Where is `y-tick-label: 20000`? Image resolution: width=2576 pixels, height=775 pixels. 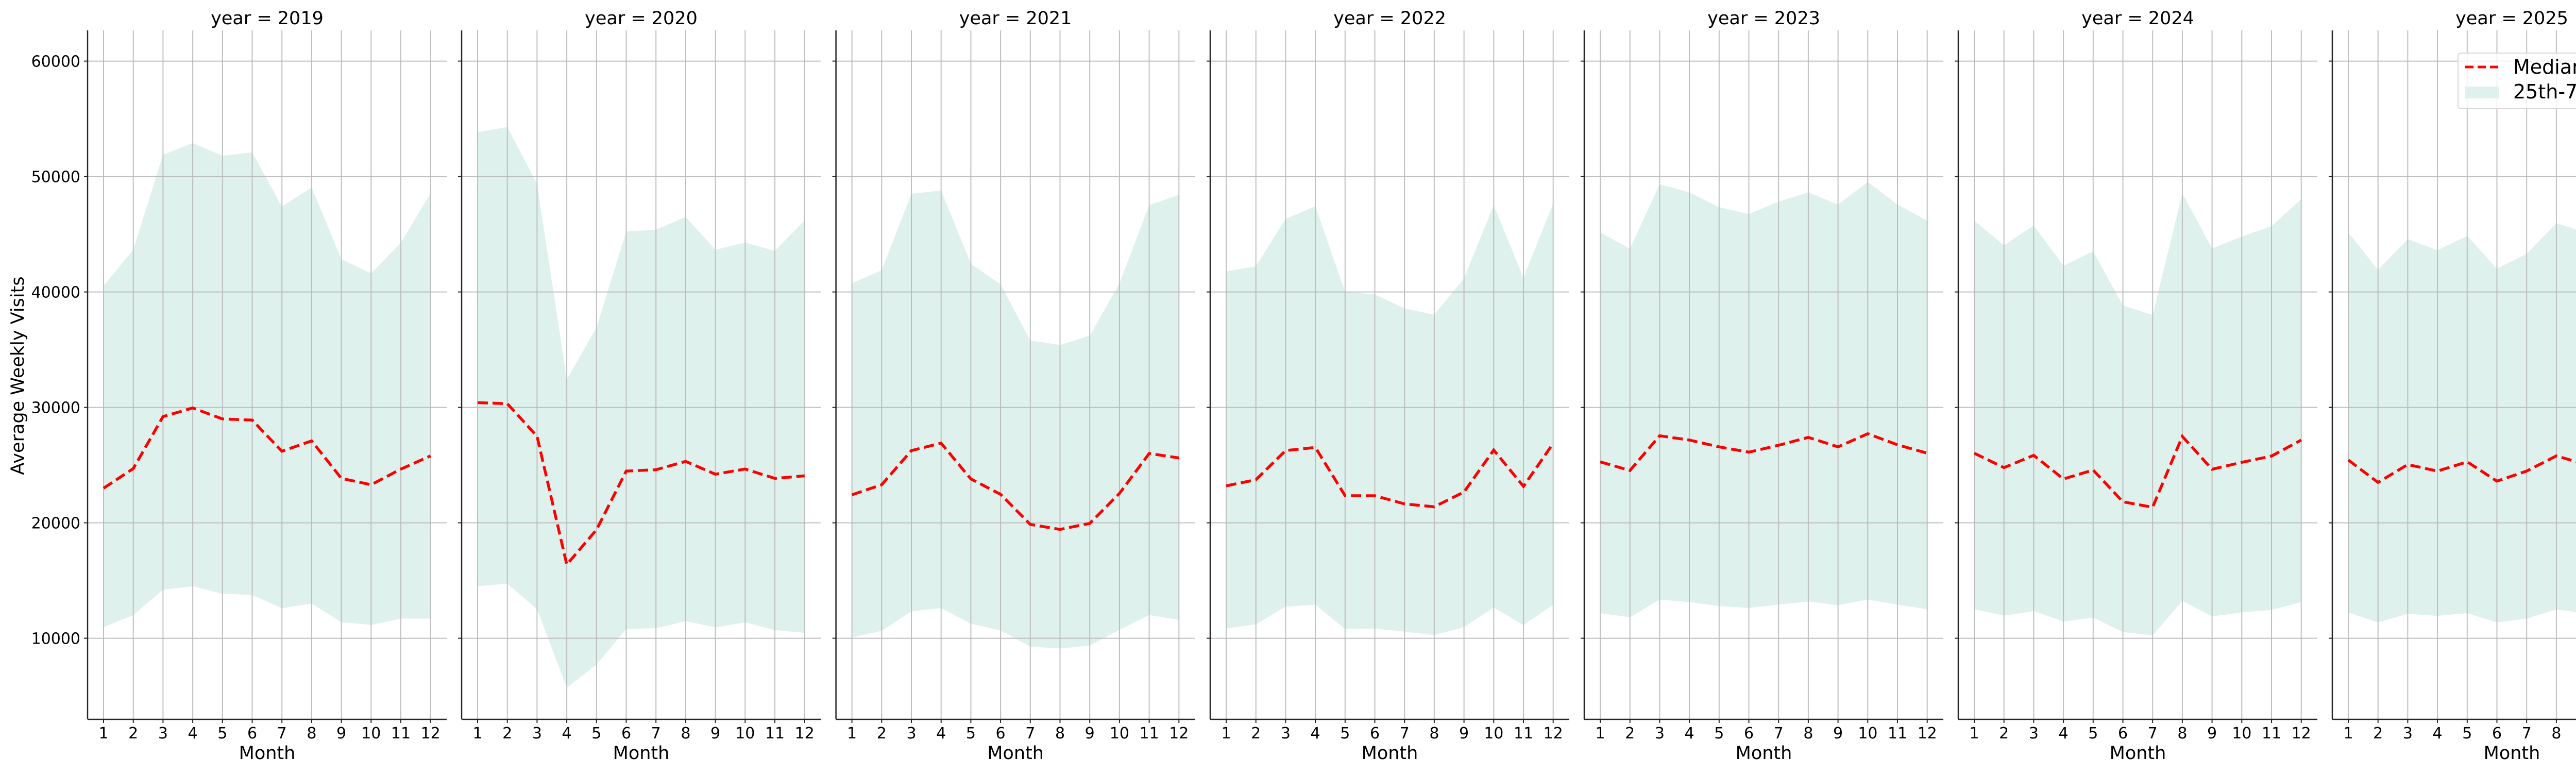 y-tick-label: 20000 is located at coordinates (55, 524).